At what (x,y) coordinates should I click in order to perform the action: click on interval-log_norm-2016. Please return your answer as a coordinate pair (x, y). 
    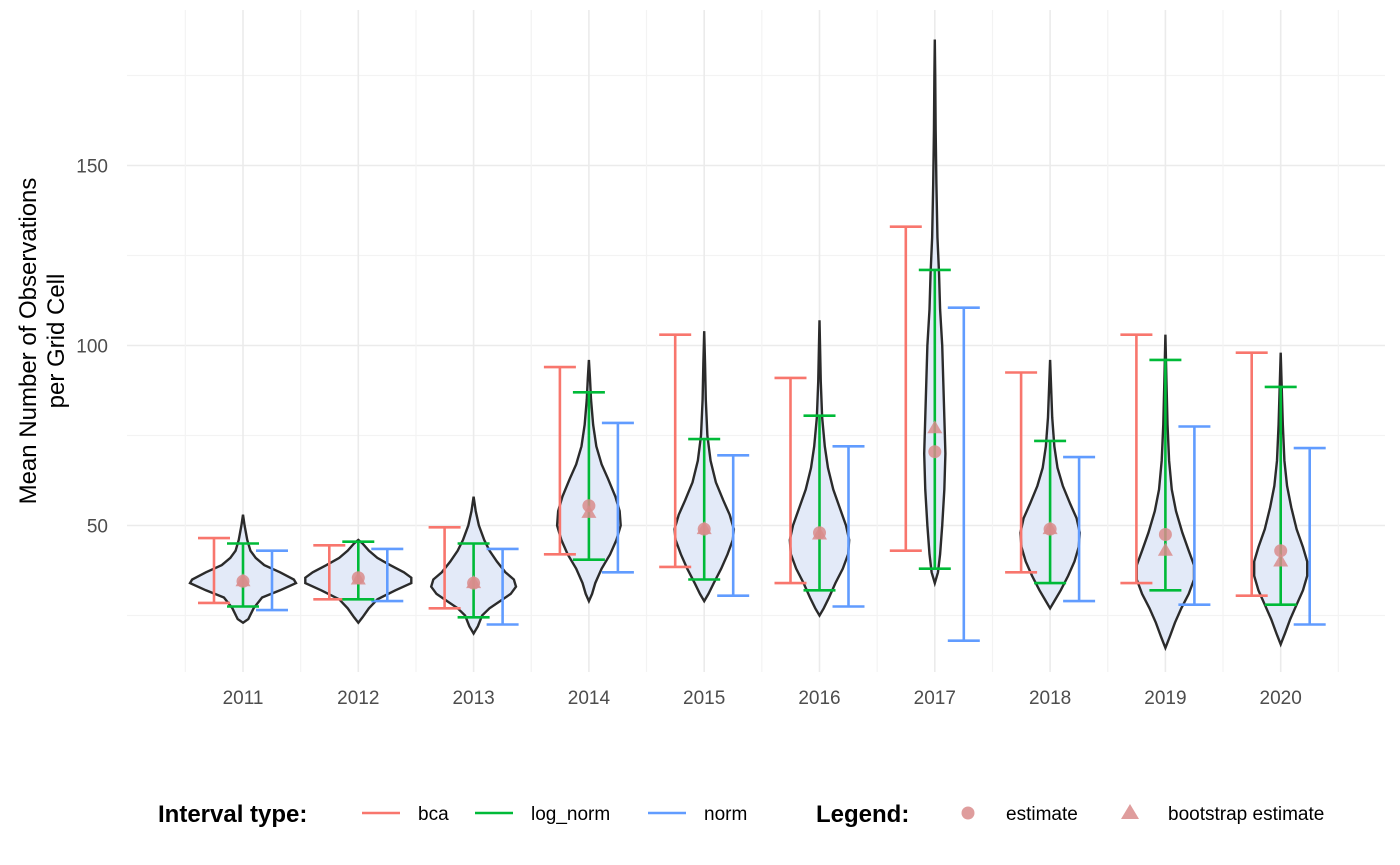
    Looking at the image, I should click on (819, 503).